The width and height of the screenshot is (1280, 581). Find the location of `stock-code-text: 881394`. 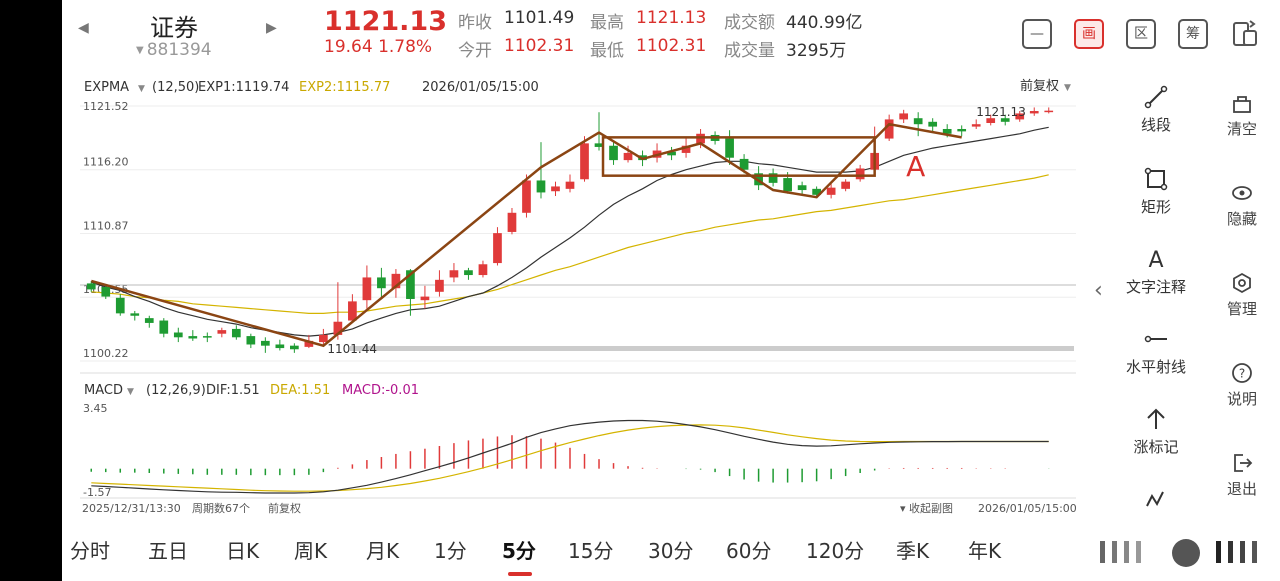

stock-code-text: 881394 is located at coordinates (179, 50).